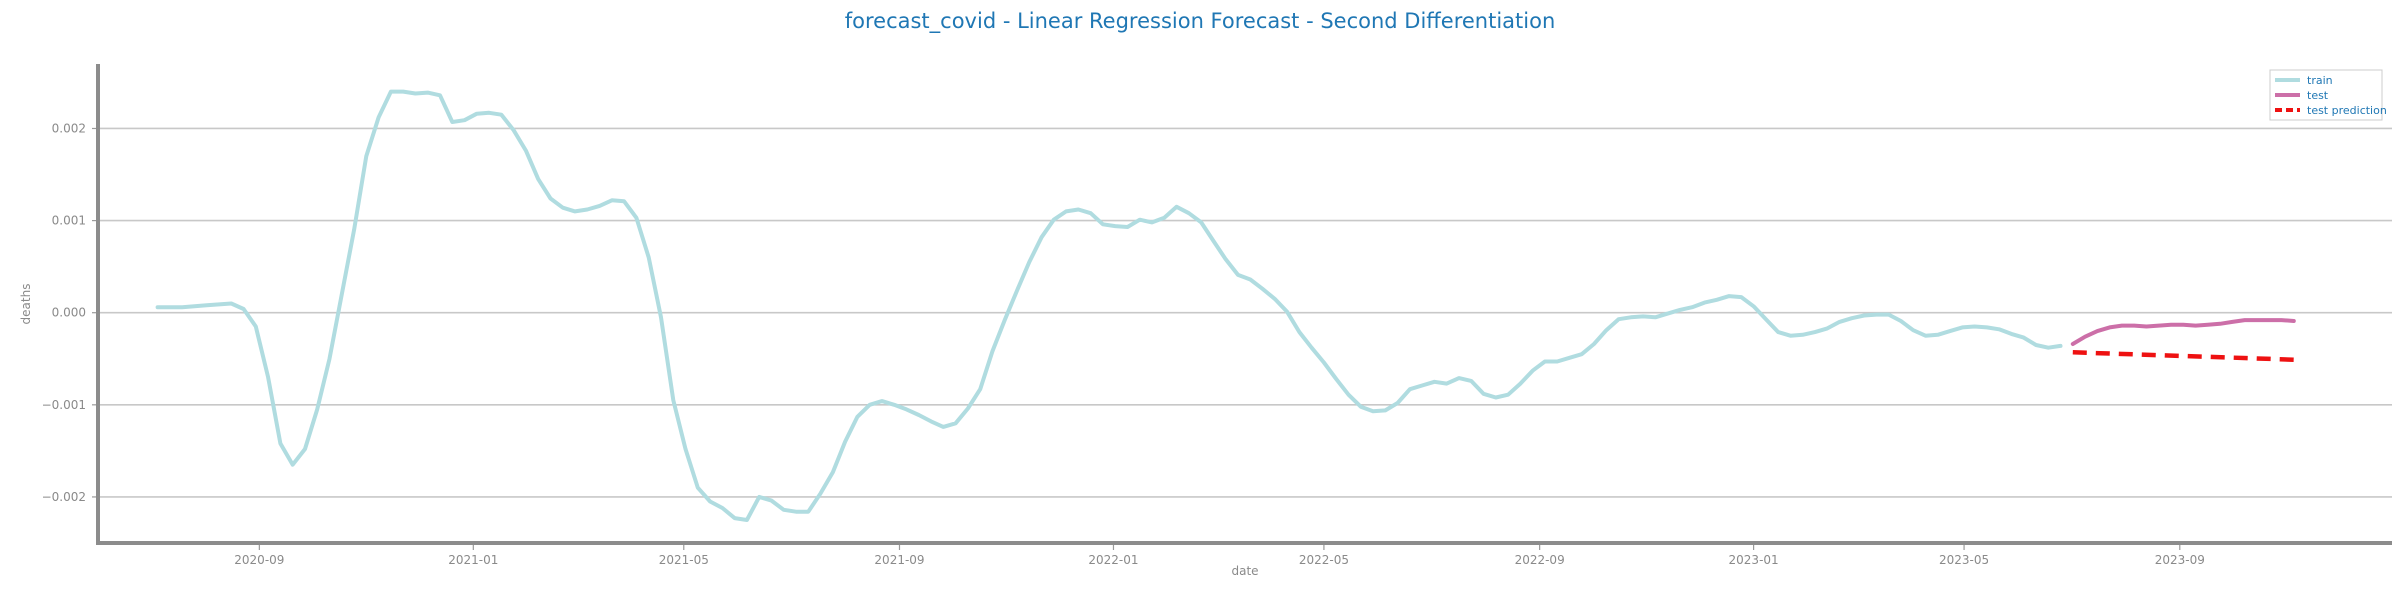  I want to click on legend-label: test, so click(2318, 95).